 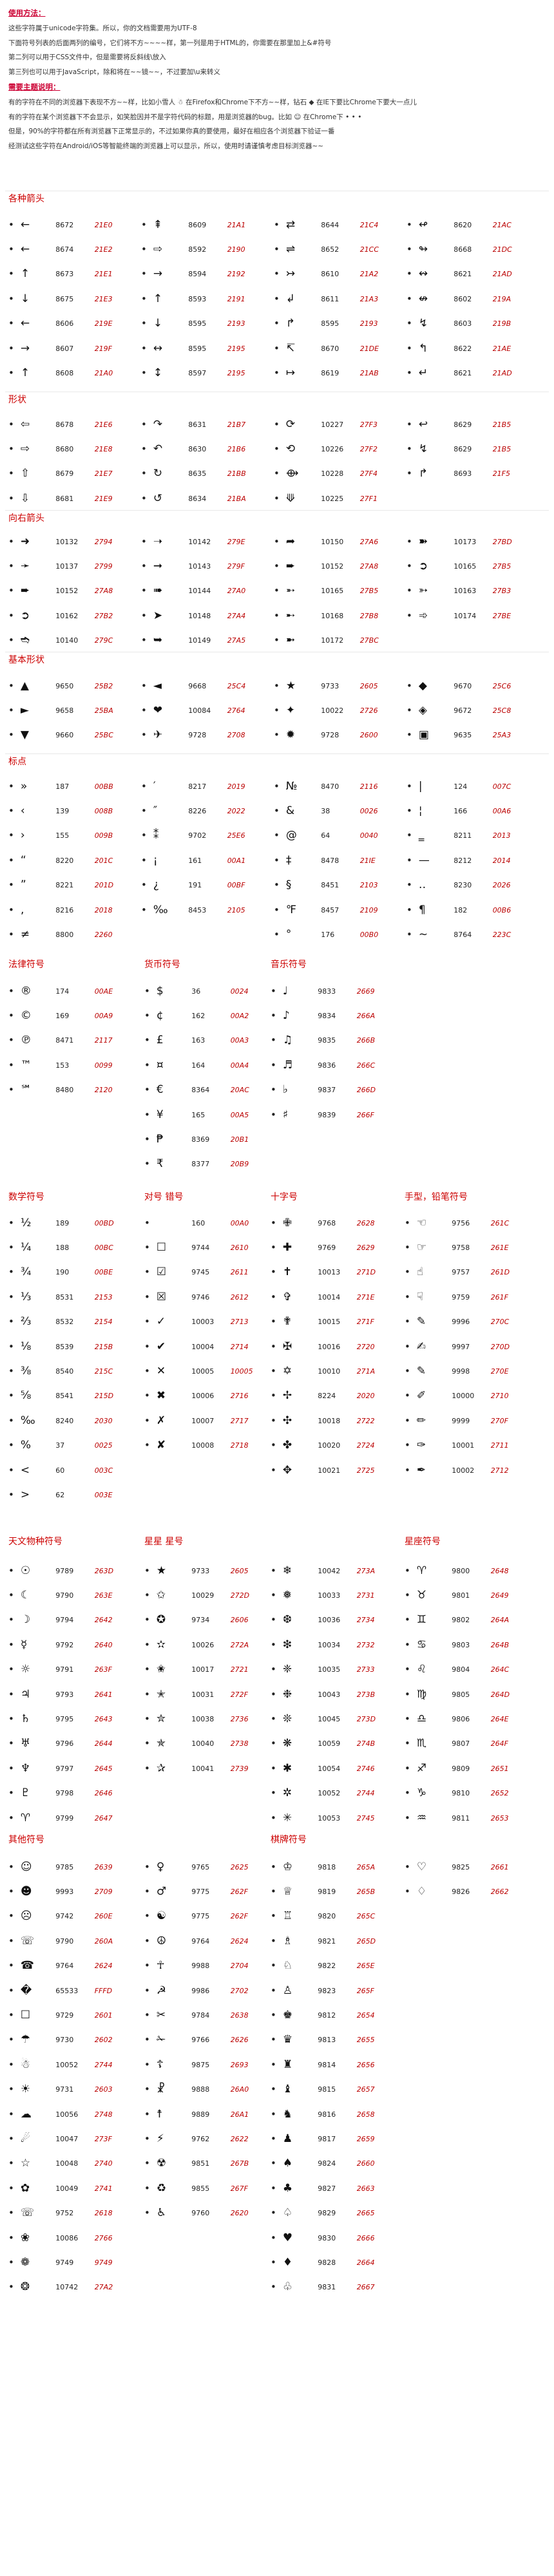 I want to click on table-row: • ✤ 10020 2724, so click(x=337, y=1446).